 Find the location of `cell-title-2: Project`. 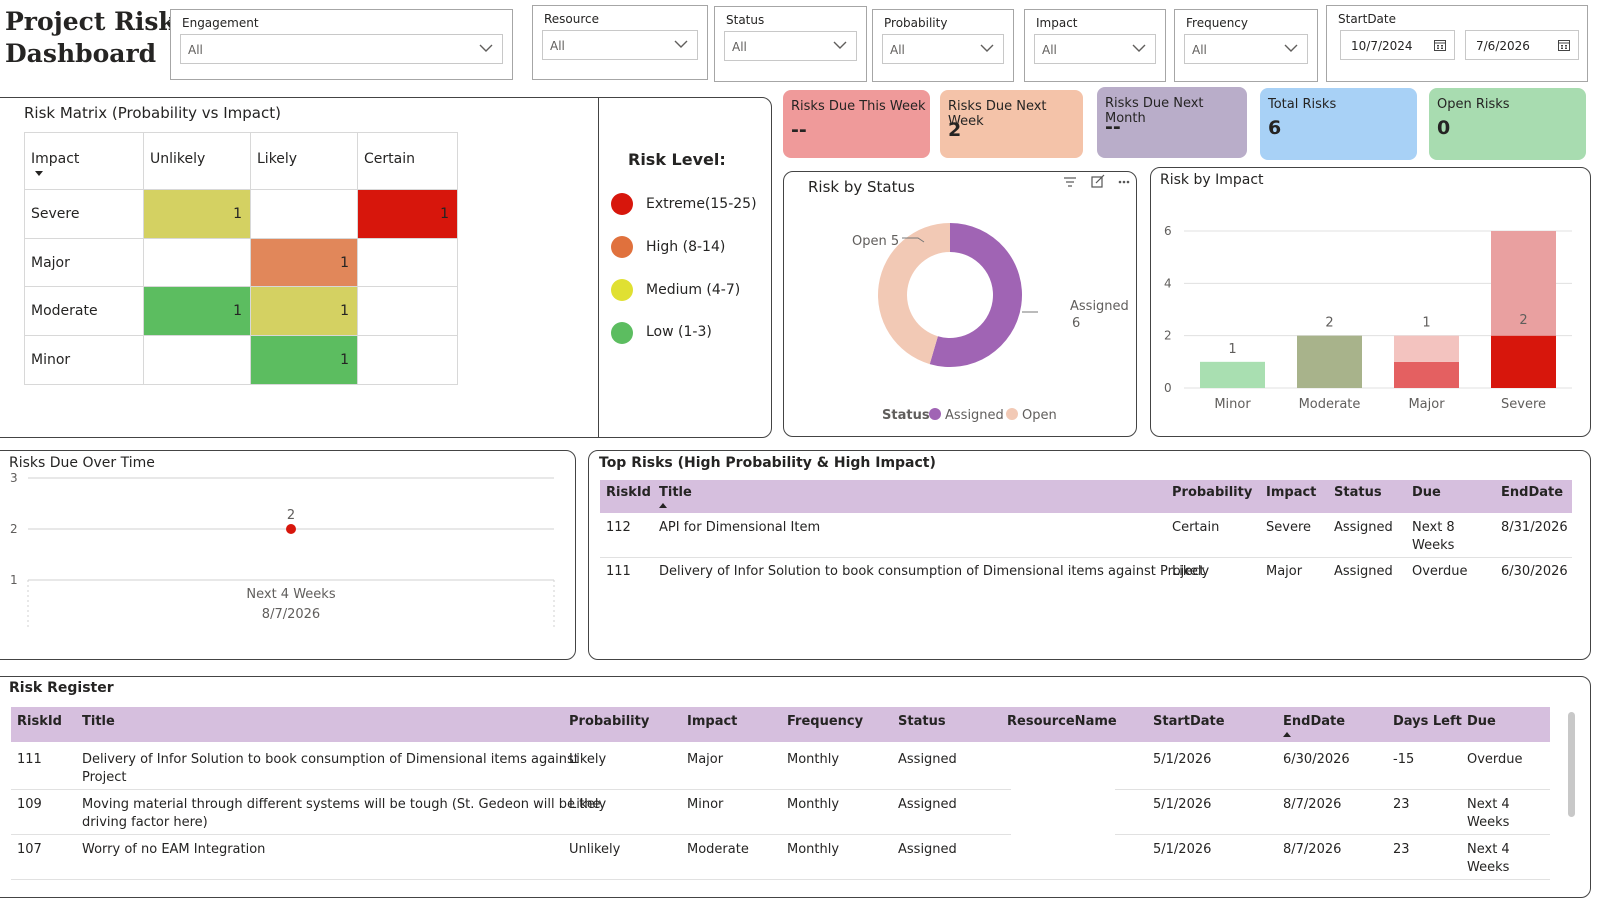

cell-title-2: Project is located at coordinates (104, 777).